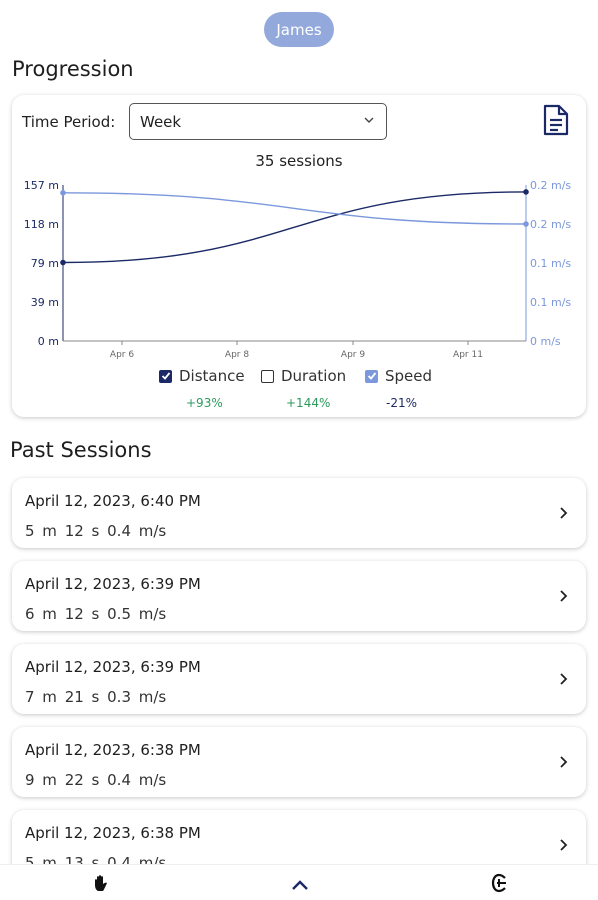 The height and width of the screenshot is (900, 598). I want to click on session-count: 35 sessions, so click(299, 161).